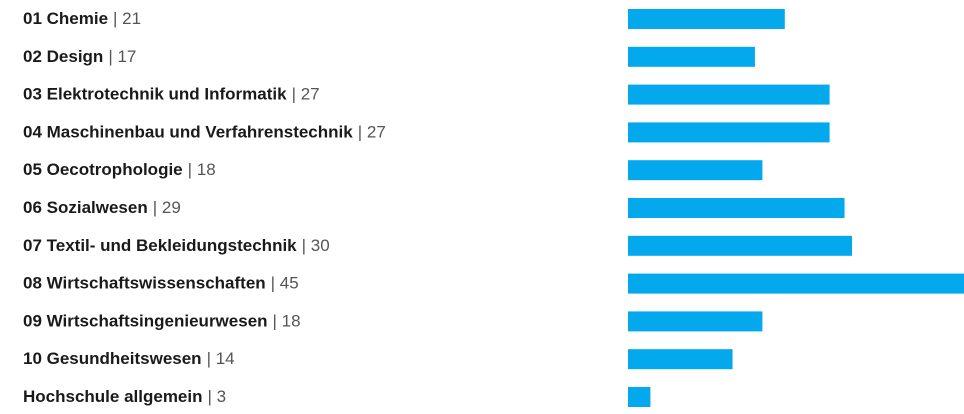 The image size is (964, 414). Describe the element at coordinates (144, 283) in the screenshot. I see `category-label: 08 Wirtschaftswissenschaften` at that location.